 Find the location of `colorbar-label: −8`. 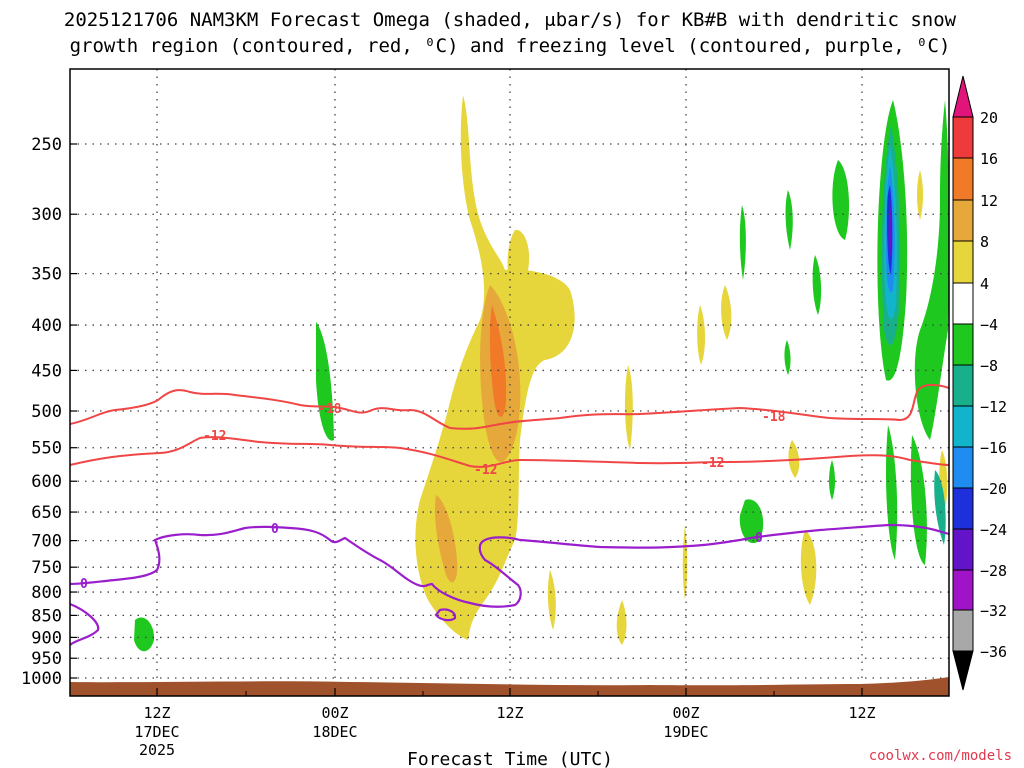

colorbar-label: −8 is located at coordinates (989, 366).